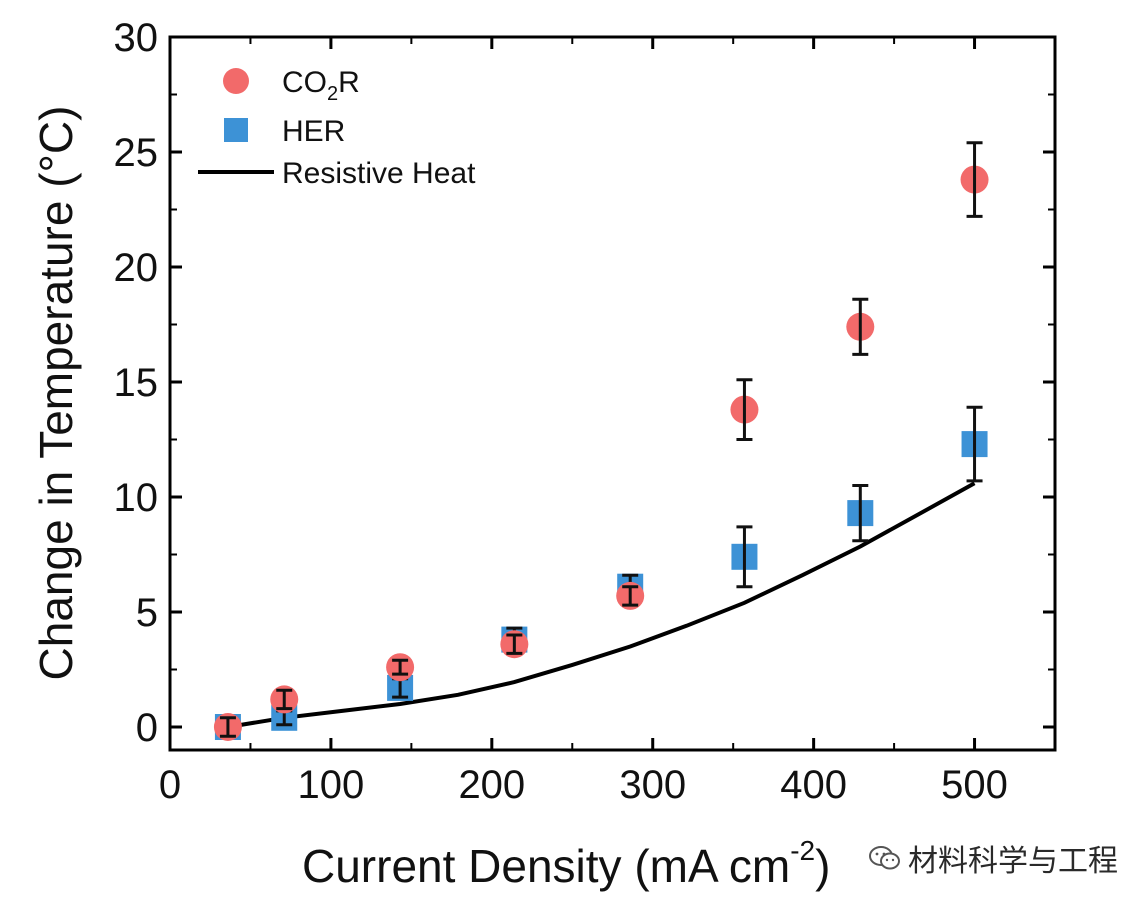 Image resolution: width=1140 pixels, height=908 pixels. What do you see at coordinates (652, 785) in the screenshot?
I see `x-tick-label: 300` at bounding box center [652, 785].